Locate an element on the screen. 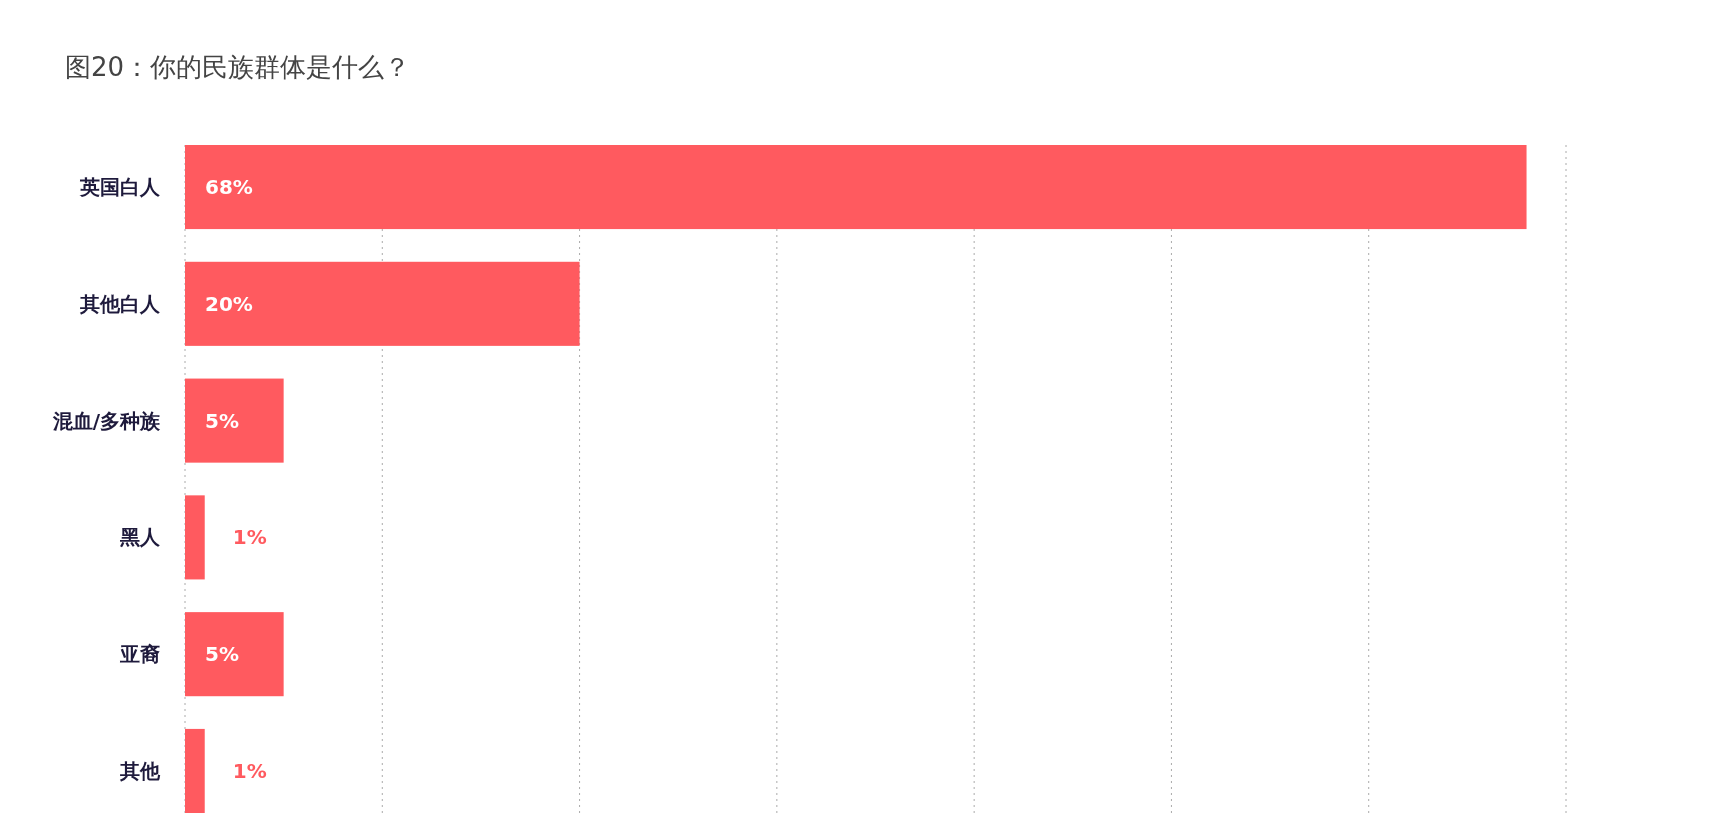  chart-title: 图20：你的民族群体是什么？ is located at coordinates (238, 67).